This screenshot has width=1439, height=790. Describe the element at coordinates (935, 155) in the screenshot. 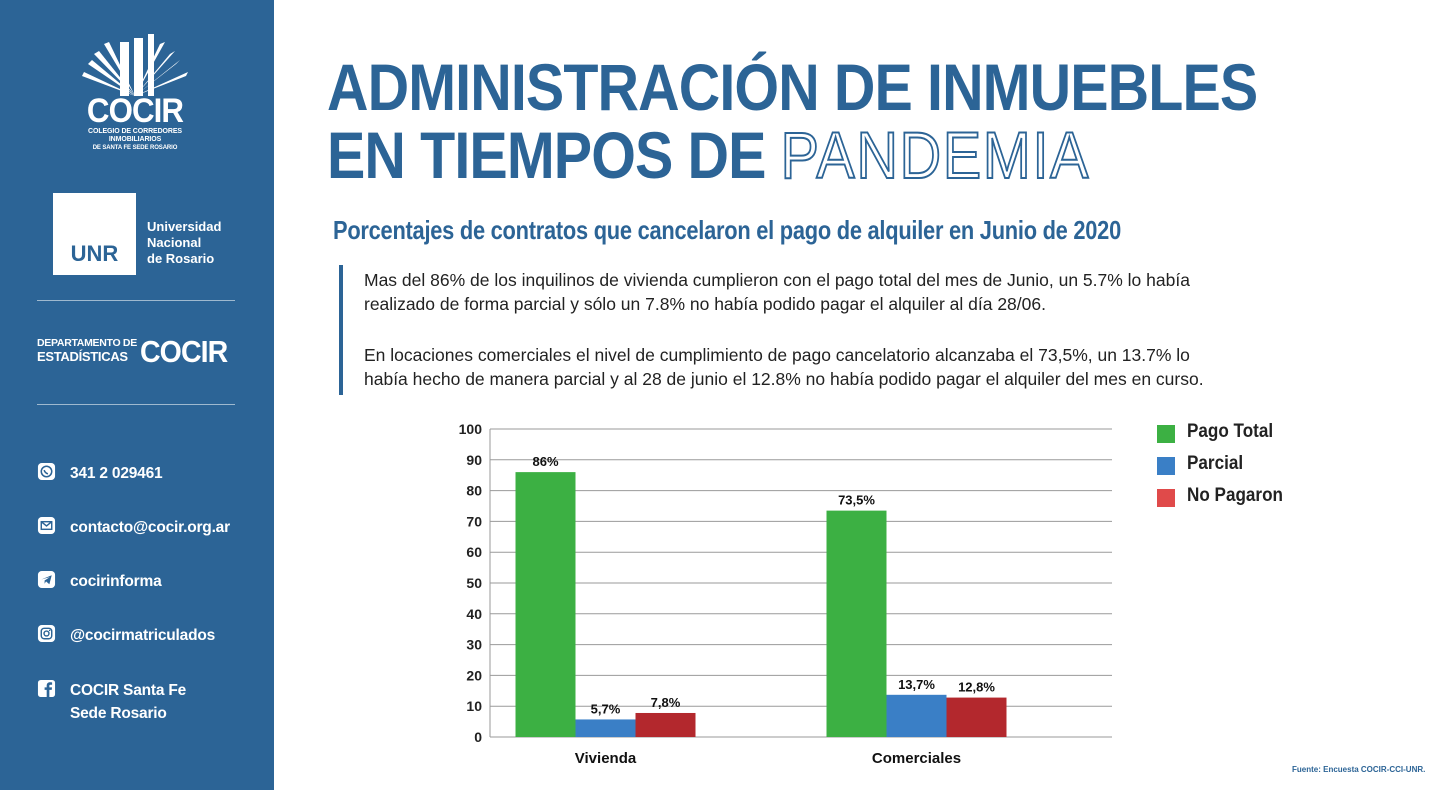

I see `page-title-outline: PANDEMIA` at that location.